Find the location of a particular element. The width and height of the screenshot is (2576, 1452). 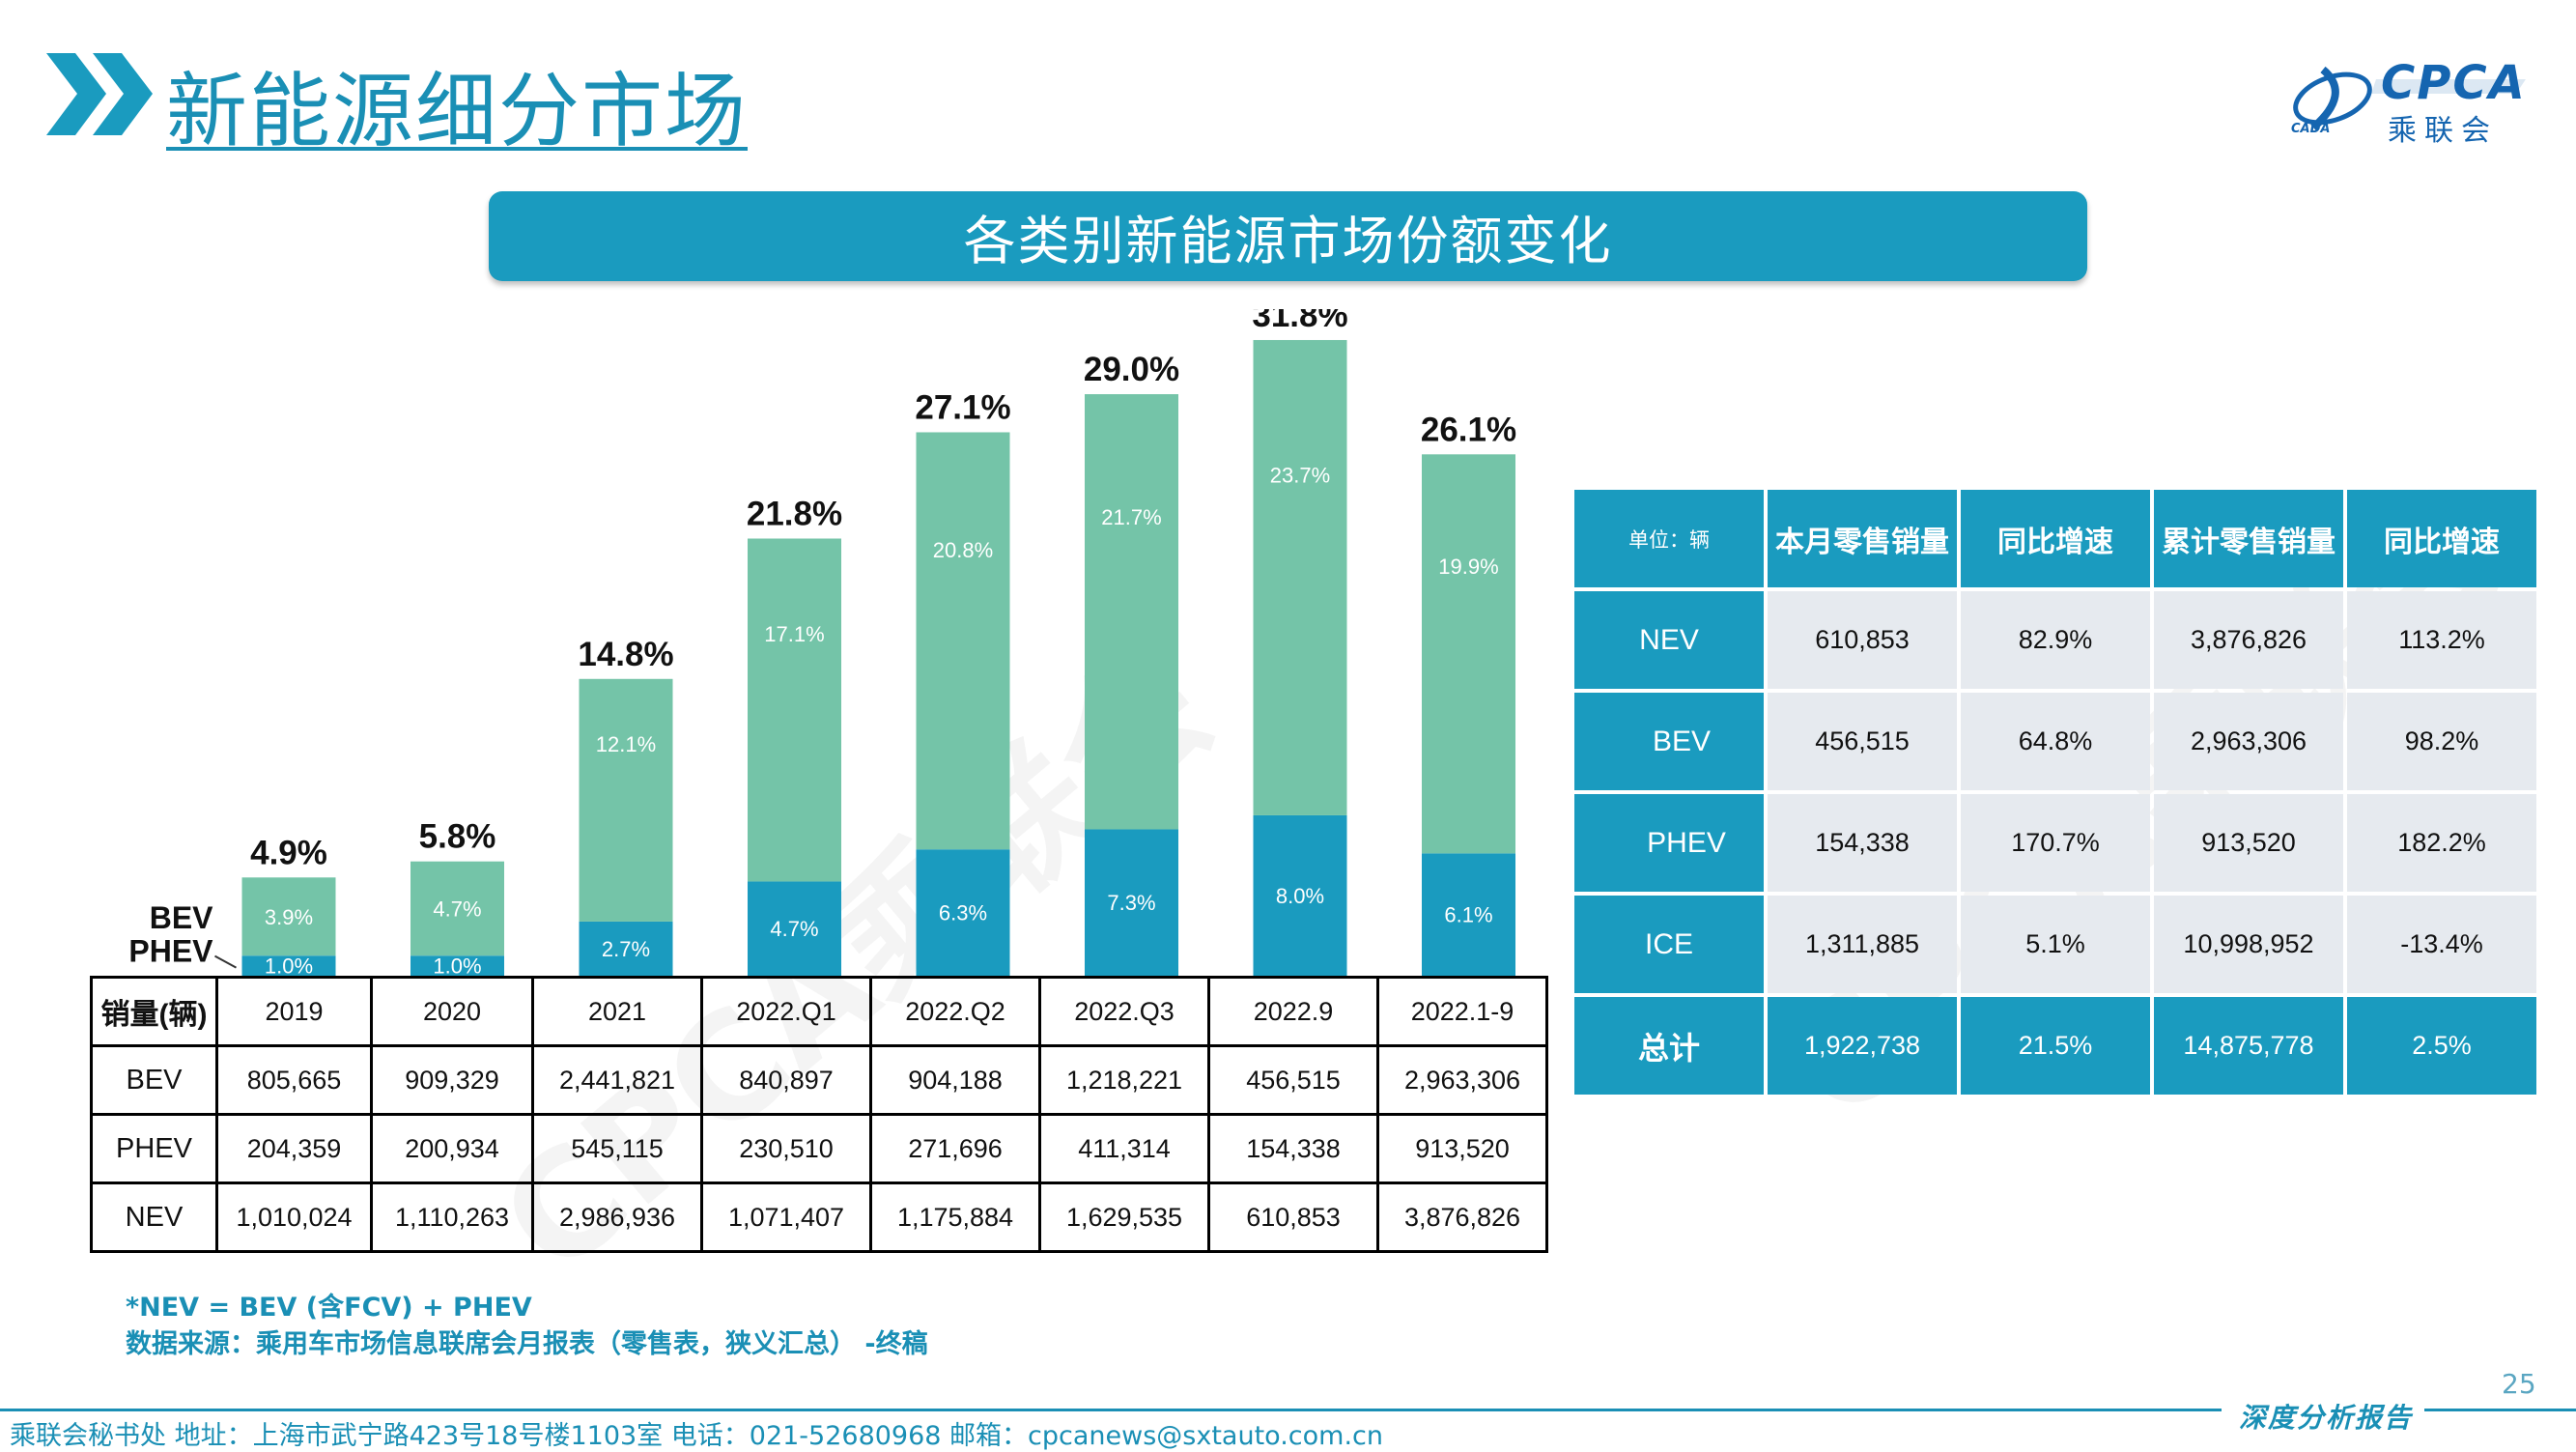

column-header: 累计零售销量 is located at coordinates (2248, 539).